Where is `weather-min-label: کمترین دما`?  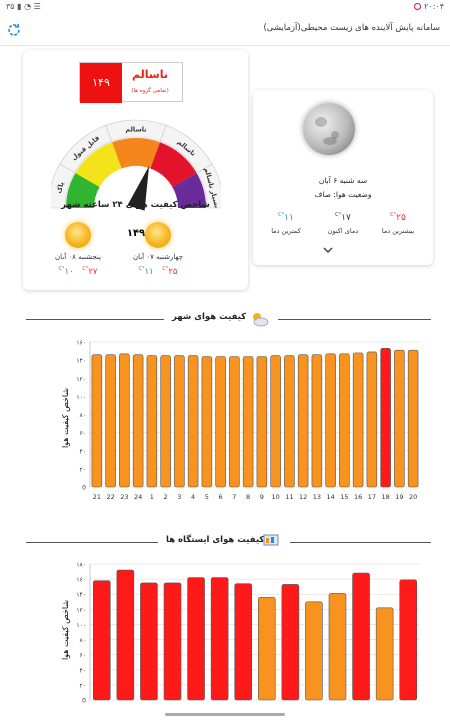
weather-min-label: کمترین دما is located at coordinates (286, 231).